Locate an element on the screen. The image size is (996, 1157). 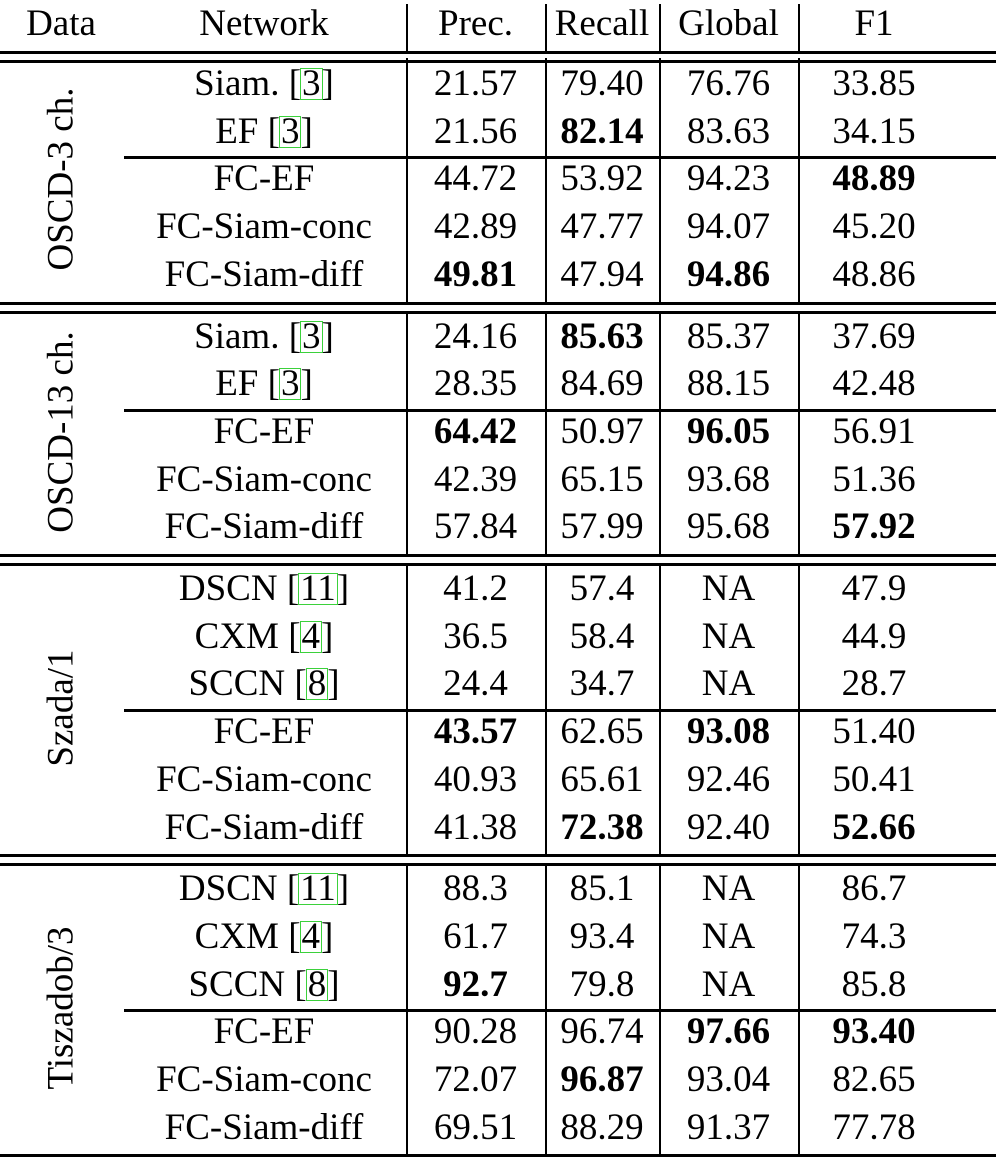
recall-value-text: 47.94 is located at coordinates (602, 274).